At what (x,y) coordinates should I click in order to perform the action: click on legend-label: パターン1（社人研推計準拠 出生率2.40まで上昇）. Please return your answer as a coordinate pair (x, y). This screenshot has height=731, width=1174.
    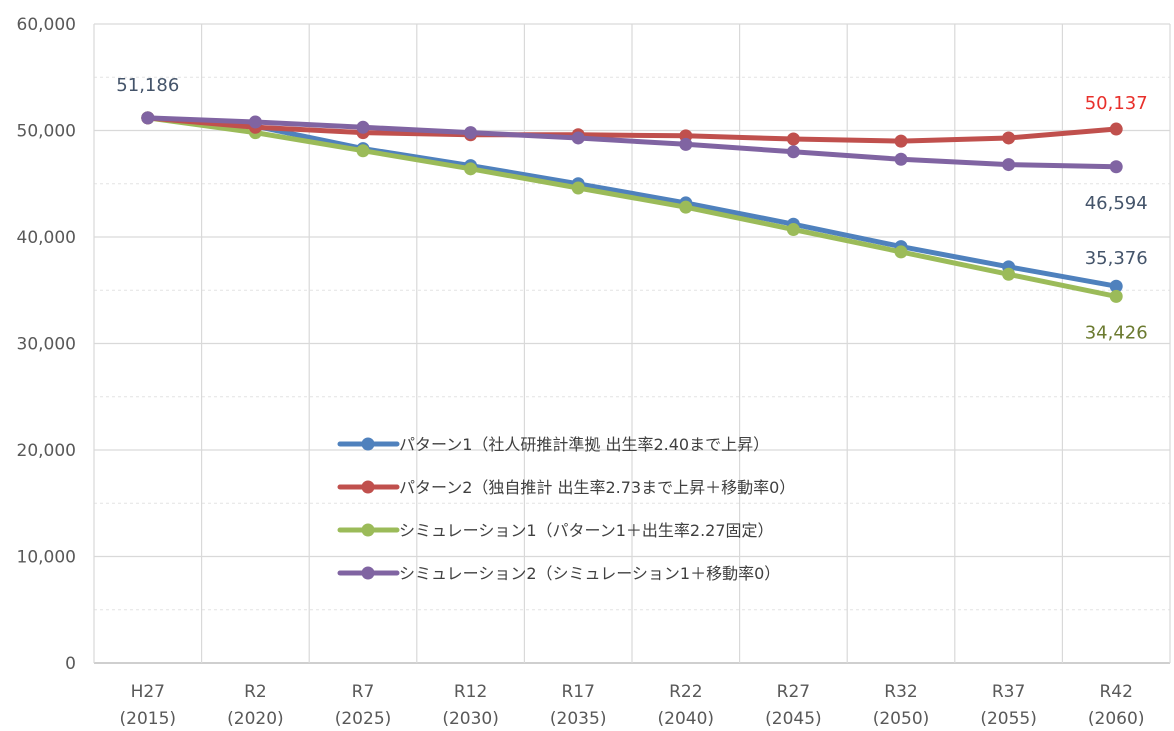
    Looking at the image, I should click on (584, 444).